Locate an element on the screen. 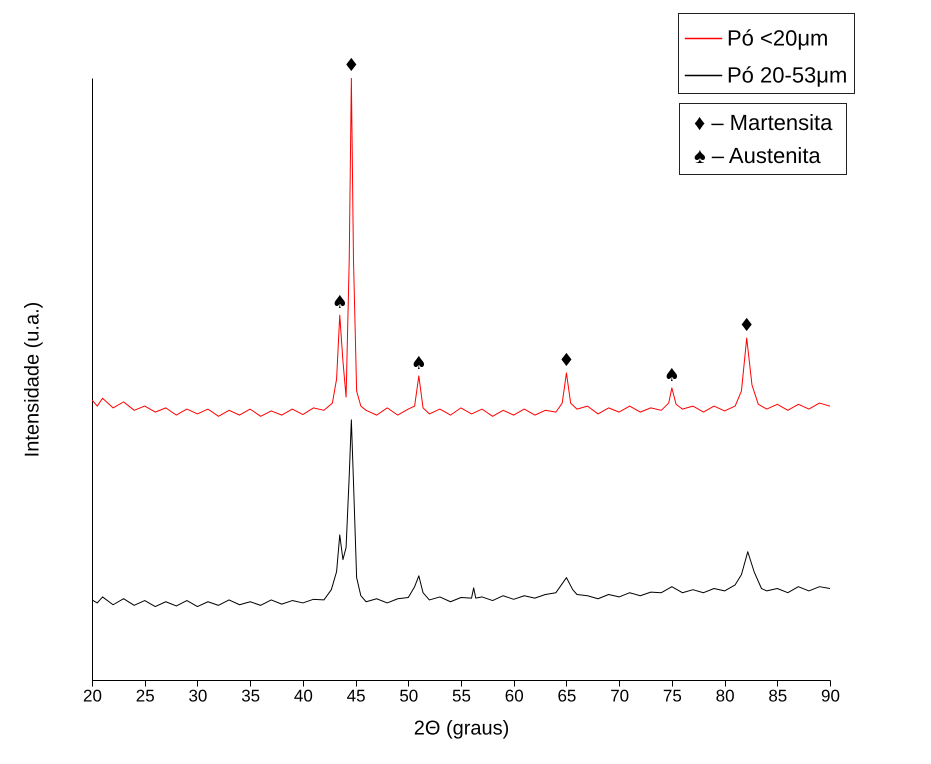  x-tick-label: 30 is located at coordinates (198, 696).